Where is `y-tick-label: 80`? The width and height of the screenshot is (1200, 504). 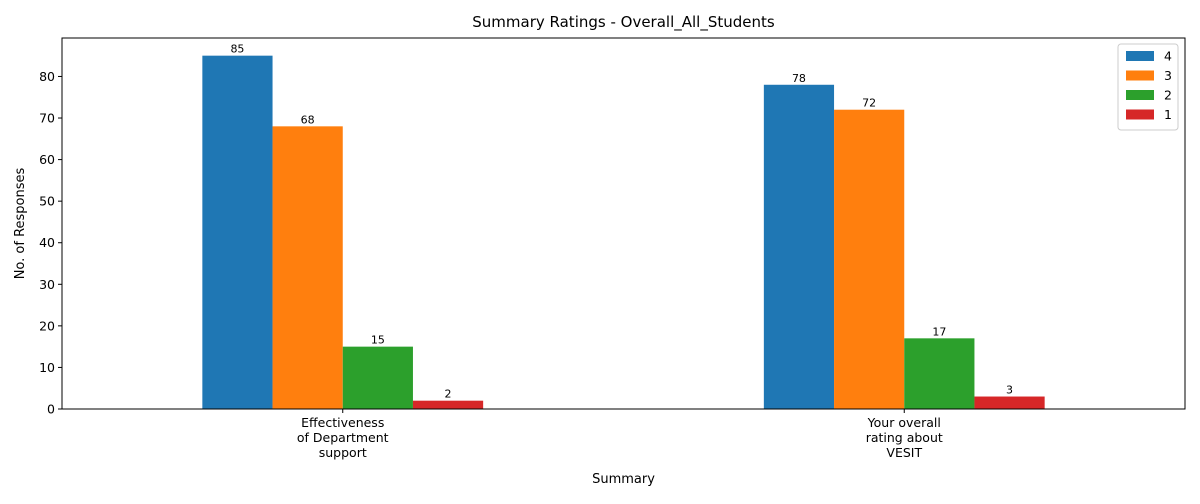
y-tick-label: 80 is located at coordinates (47, 76).